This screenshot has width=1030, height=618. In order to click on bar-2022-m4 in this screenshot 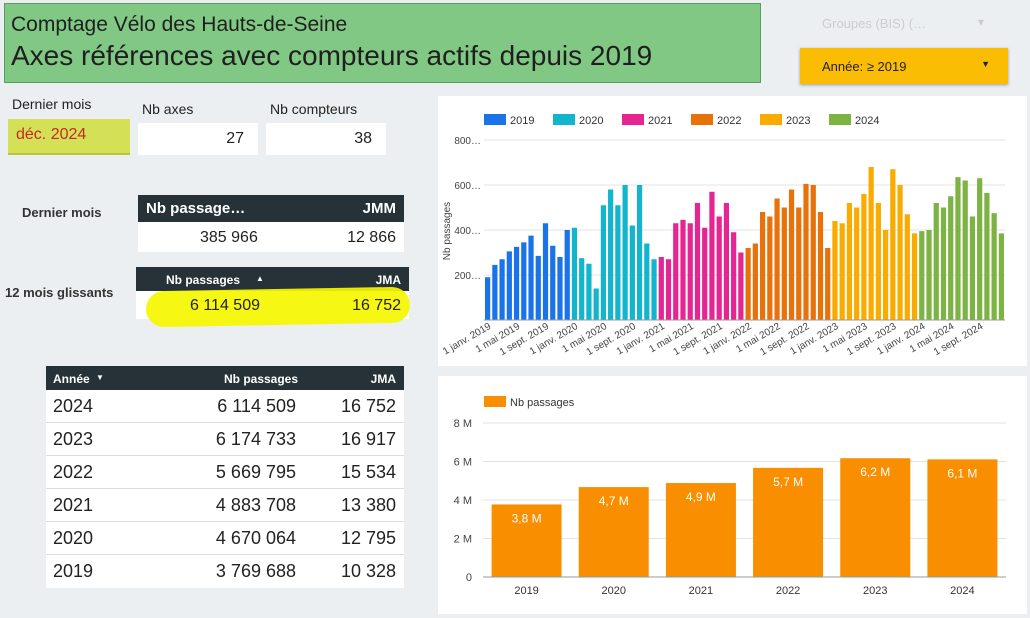, I will do `click(770, 268)`.